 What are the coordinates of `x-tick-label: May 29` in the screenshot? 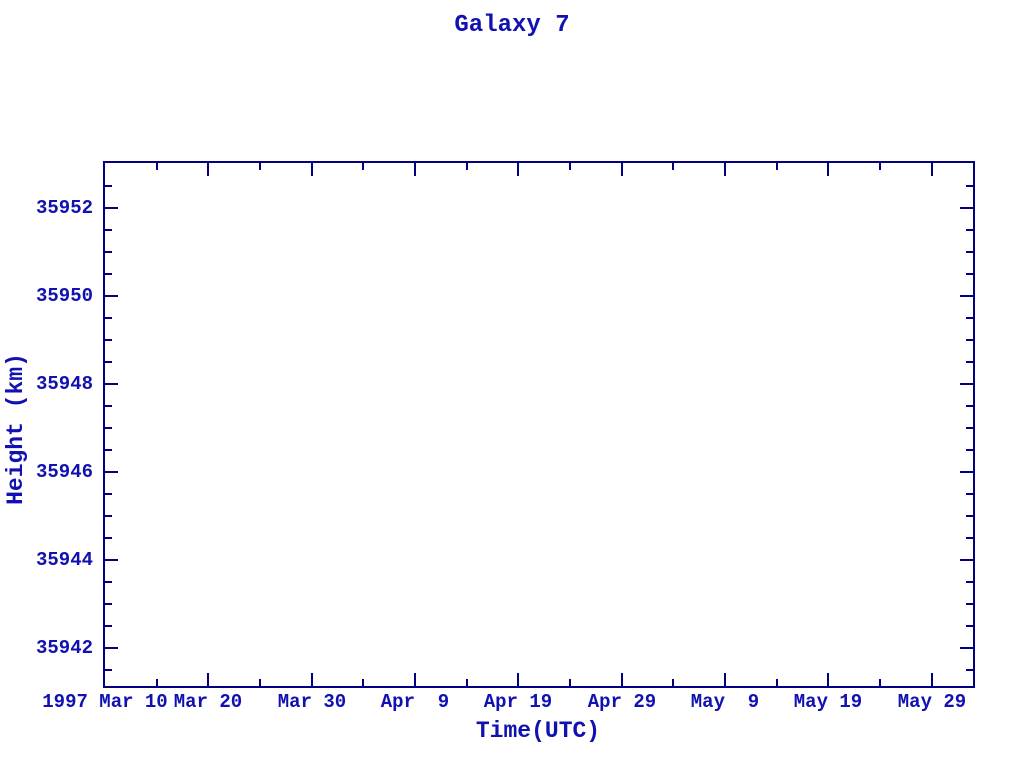 It's located at (932, 702).